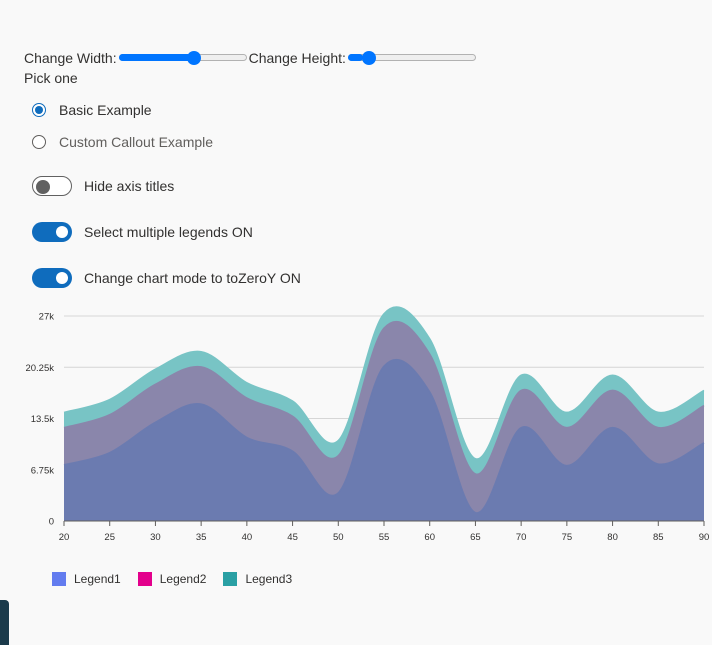  Describe the element at coordinates (109, 537) in the screenshot. I see `x-tick-label: 25` at that location.